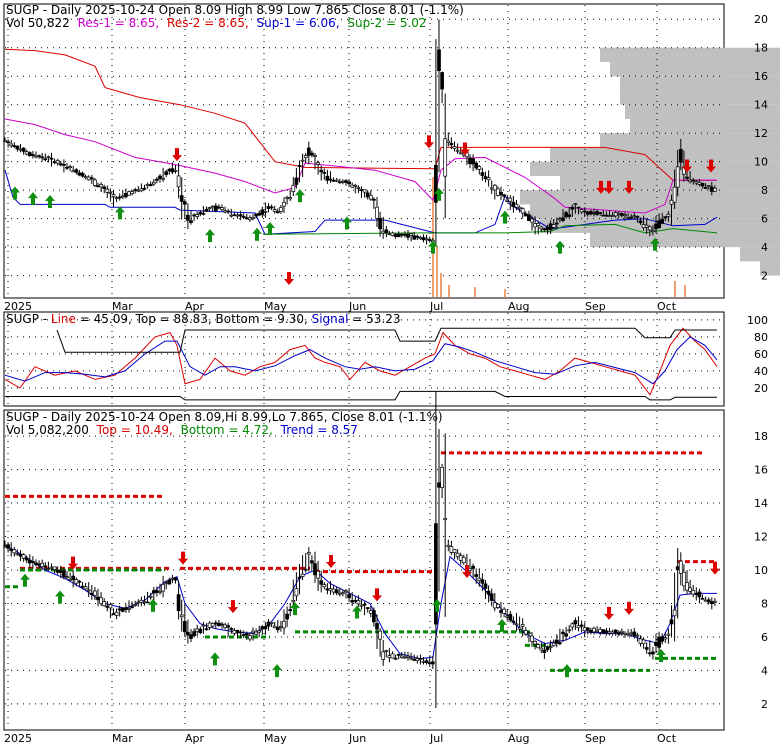 This screenshot has width=780, height=745. Describe the element at coordinates (18, 738) in the screenshot. I see `x-tick-label: 2025` at that location.